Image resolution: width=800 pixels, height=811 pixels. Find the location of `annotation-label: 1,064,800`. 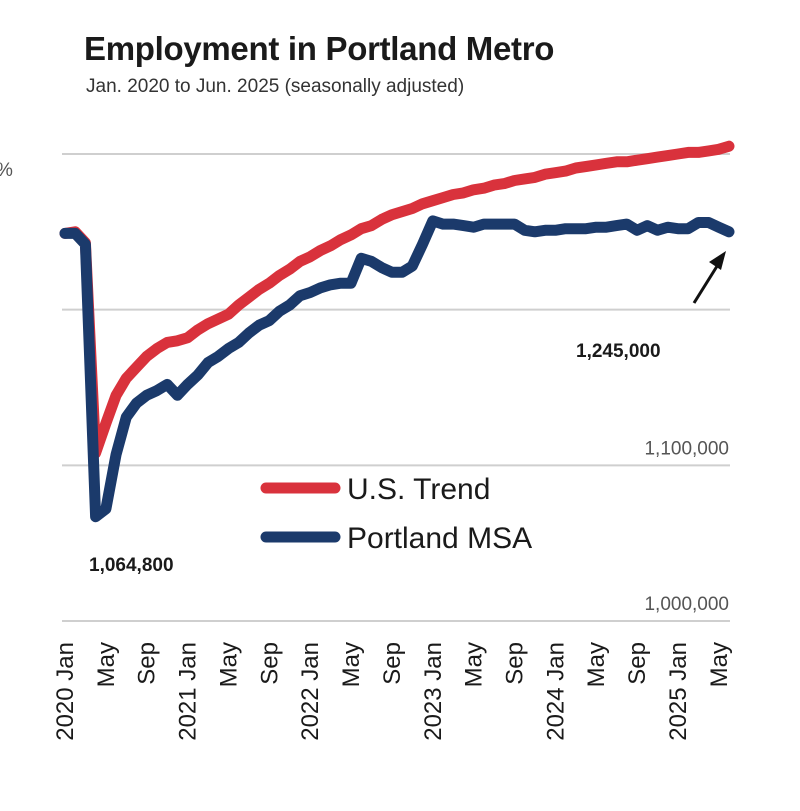

annotation-label: 1,064,800 is located at coordinates (131, 565).